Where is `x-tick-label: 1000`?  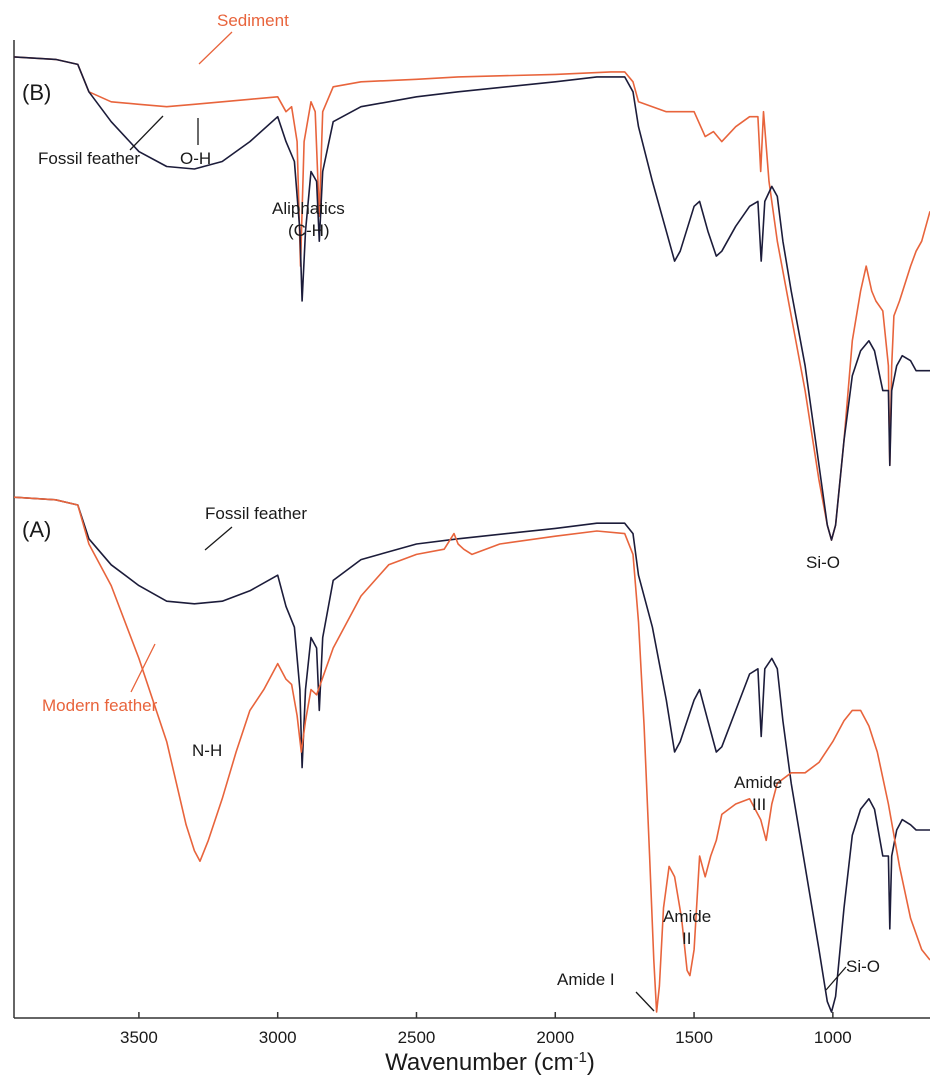 x-tick-label: 1000 is located at coordinates (833, 1037).